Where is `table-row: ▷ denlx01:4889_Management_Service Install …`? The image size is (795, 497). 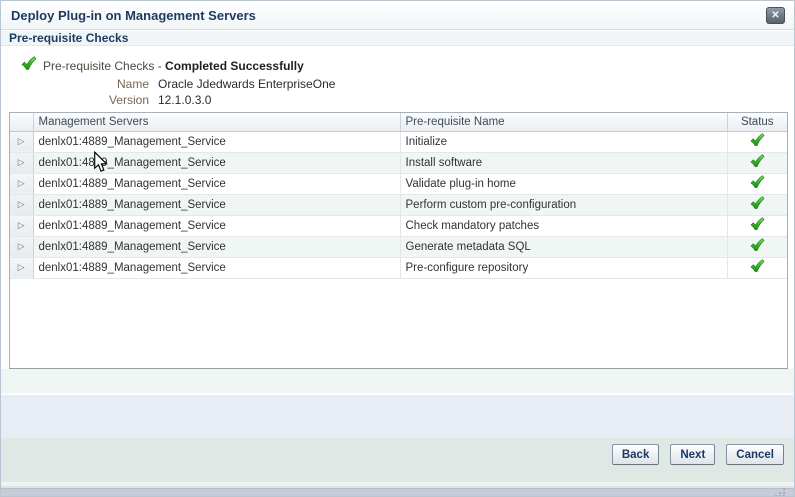 table-row: ▷ denlx01:4889_Management_Service Install … is located at coordinates (398, 163).